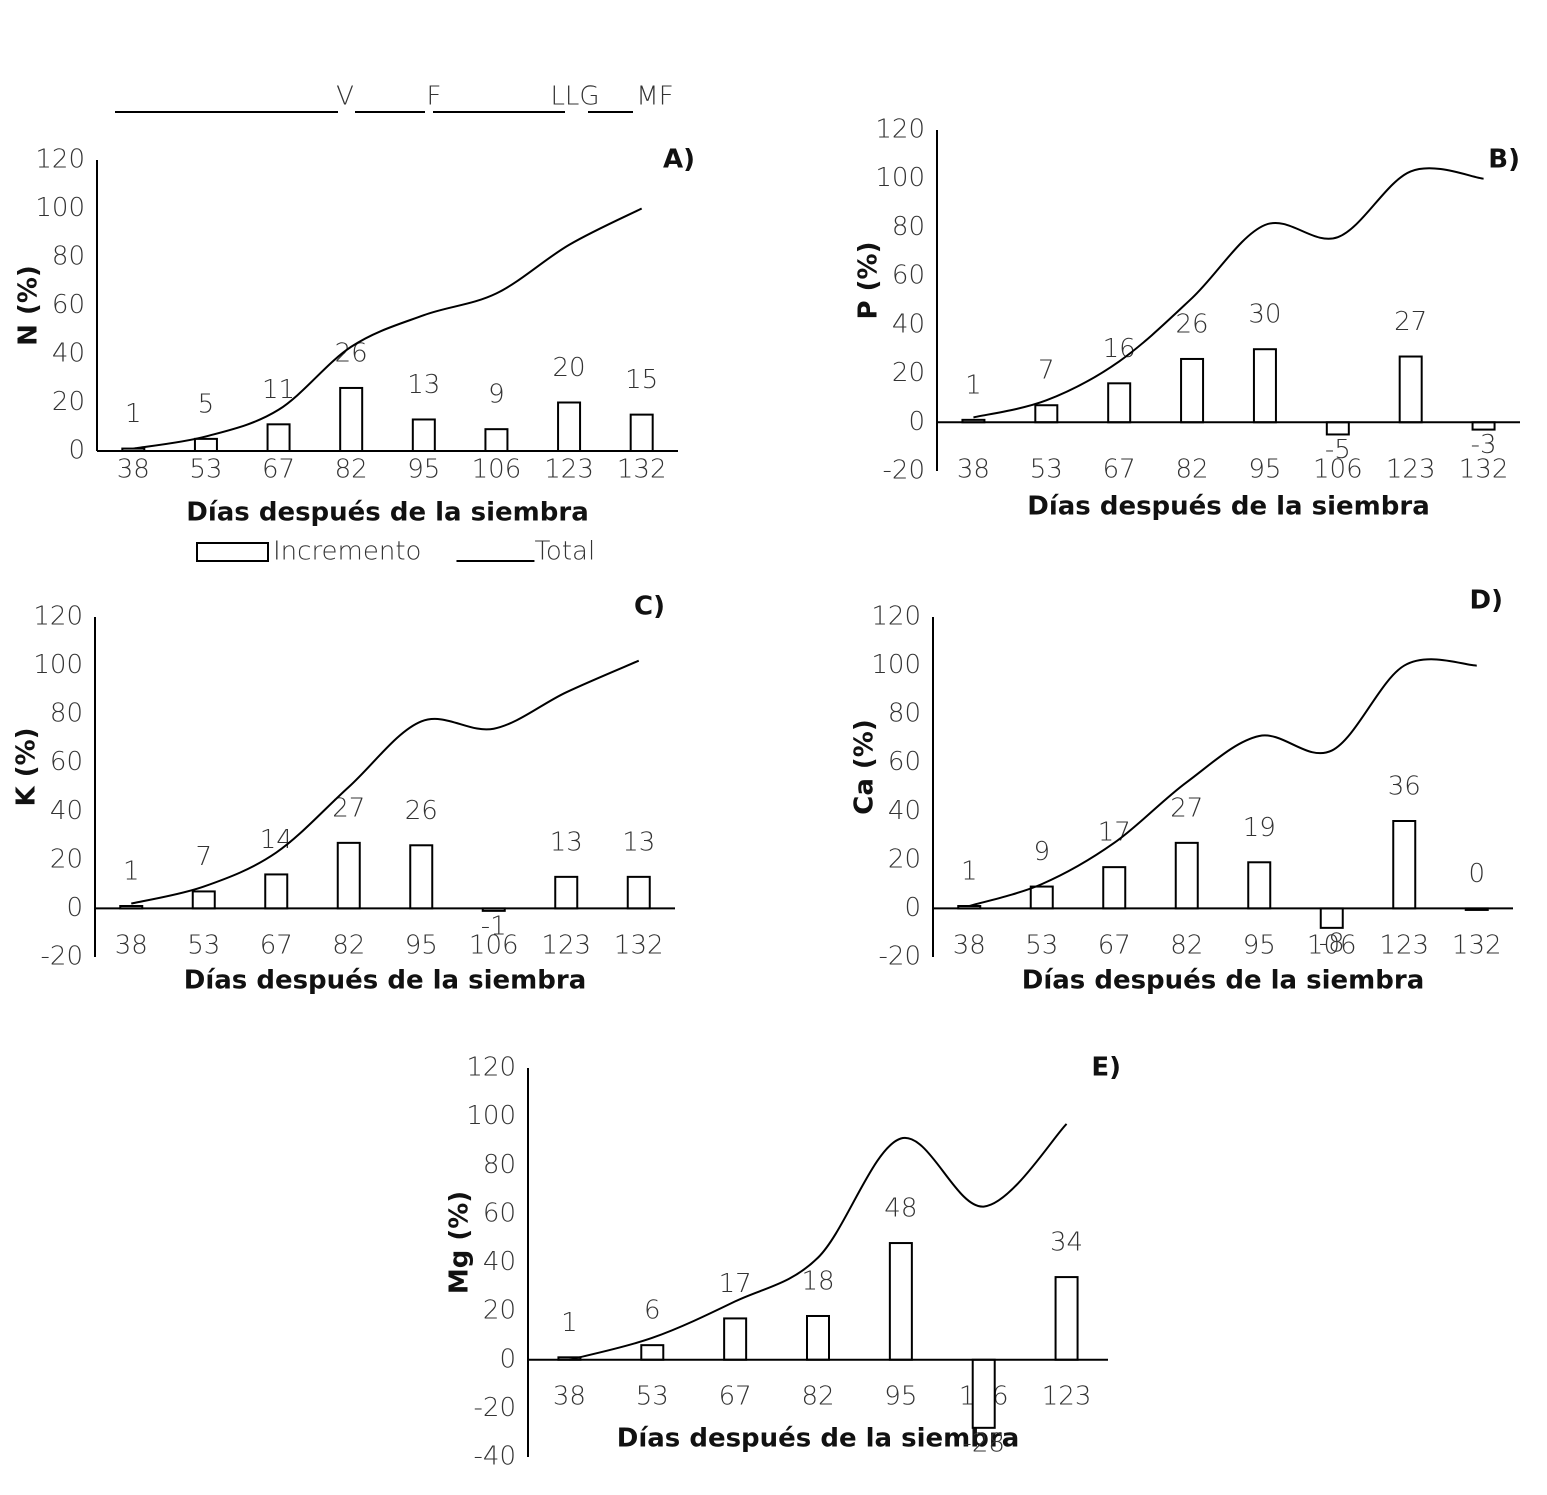 This screenshot has height=1495, width=1547. Describe the element at coordinates (1119, 349) in the screenshot. I see `data-label: 16` at that location.